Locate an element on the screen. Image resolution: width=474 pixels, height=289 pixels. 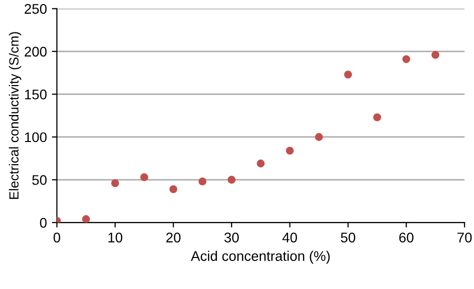
y-tick-label: 250 is located at coordinates (35, 9).